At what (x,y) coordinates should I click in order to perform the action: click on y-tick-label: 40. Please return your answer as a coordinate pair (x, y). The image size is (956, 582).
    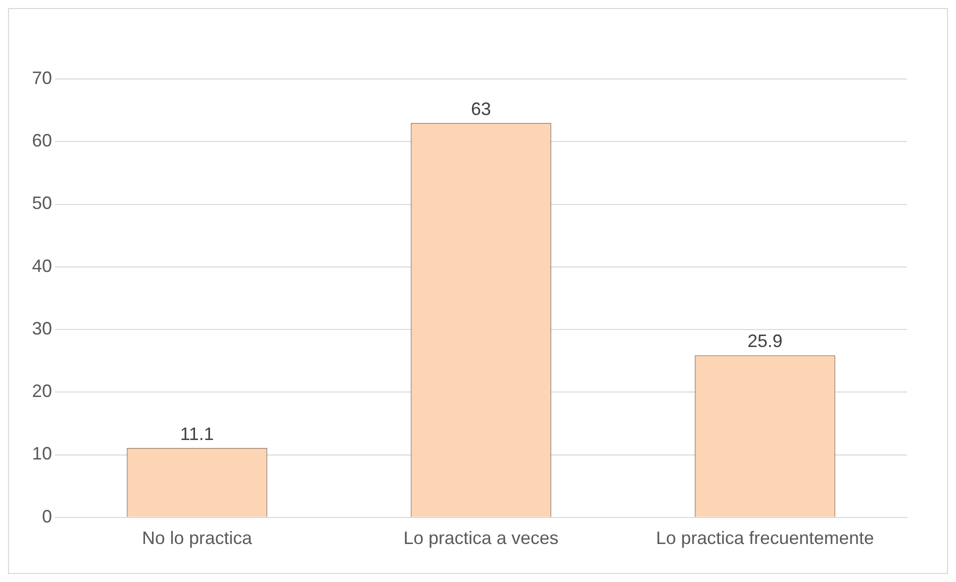
    Looking at the image, I should click on (42, 266).